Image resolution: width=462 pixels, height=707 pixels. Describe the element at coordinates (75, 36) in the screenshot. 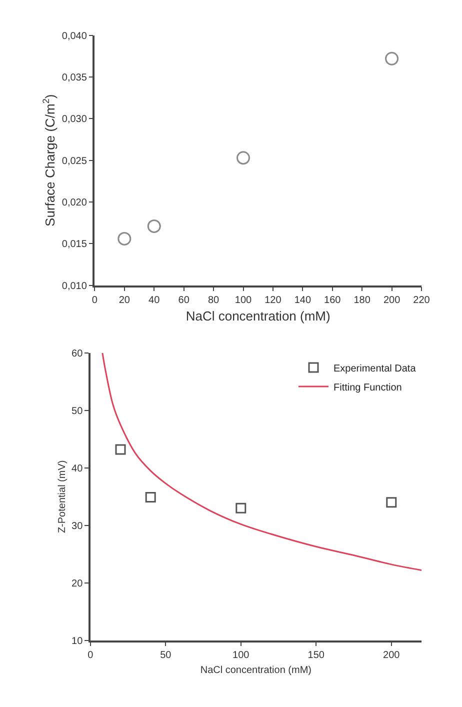

I see `y-tick-label: 0,040` at that location.